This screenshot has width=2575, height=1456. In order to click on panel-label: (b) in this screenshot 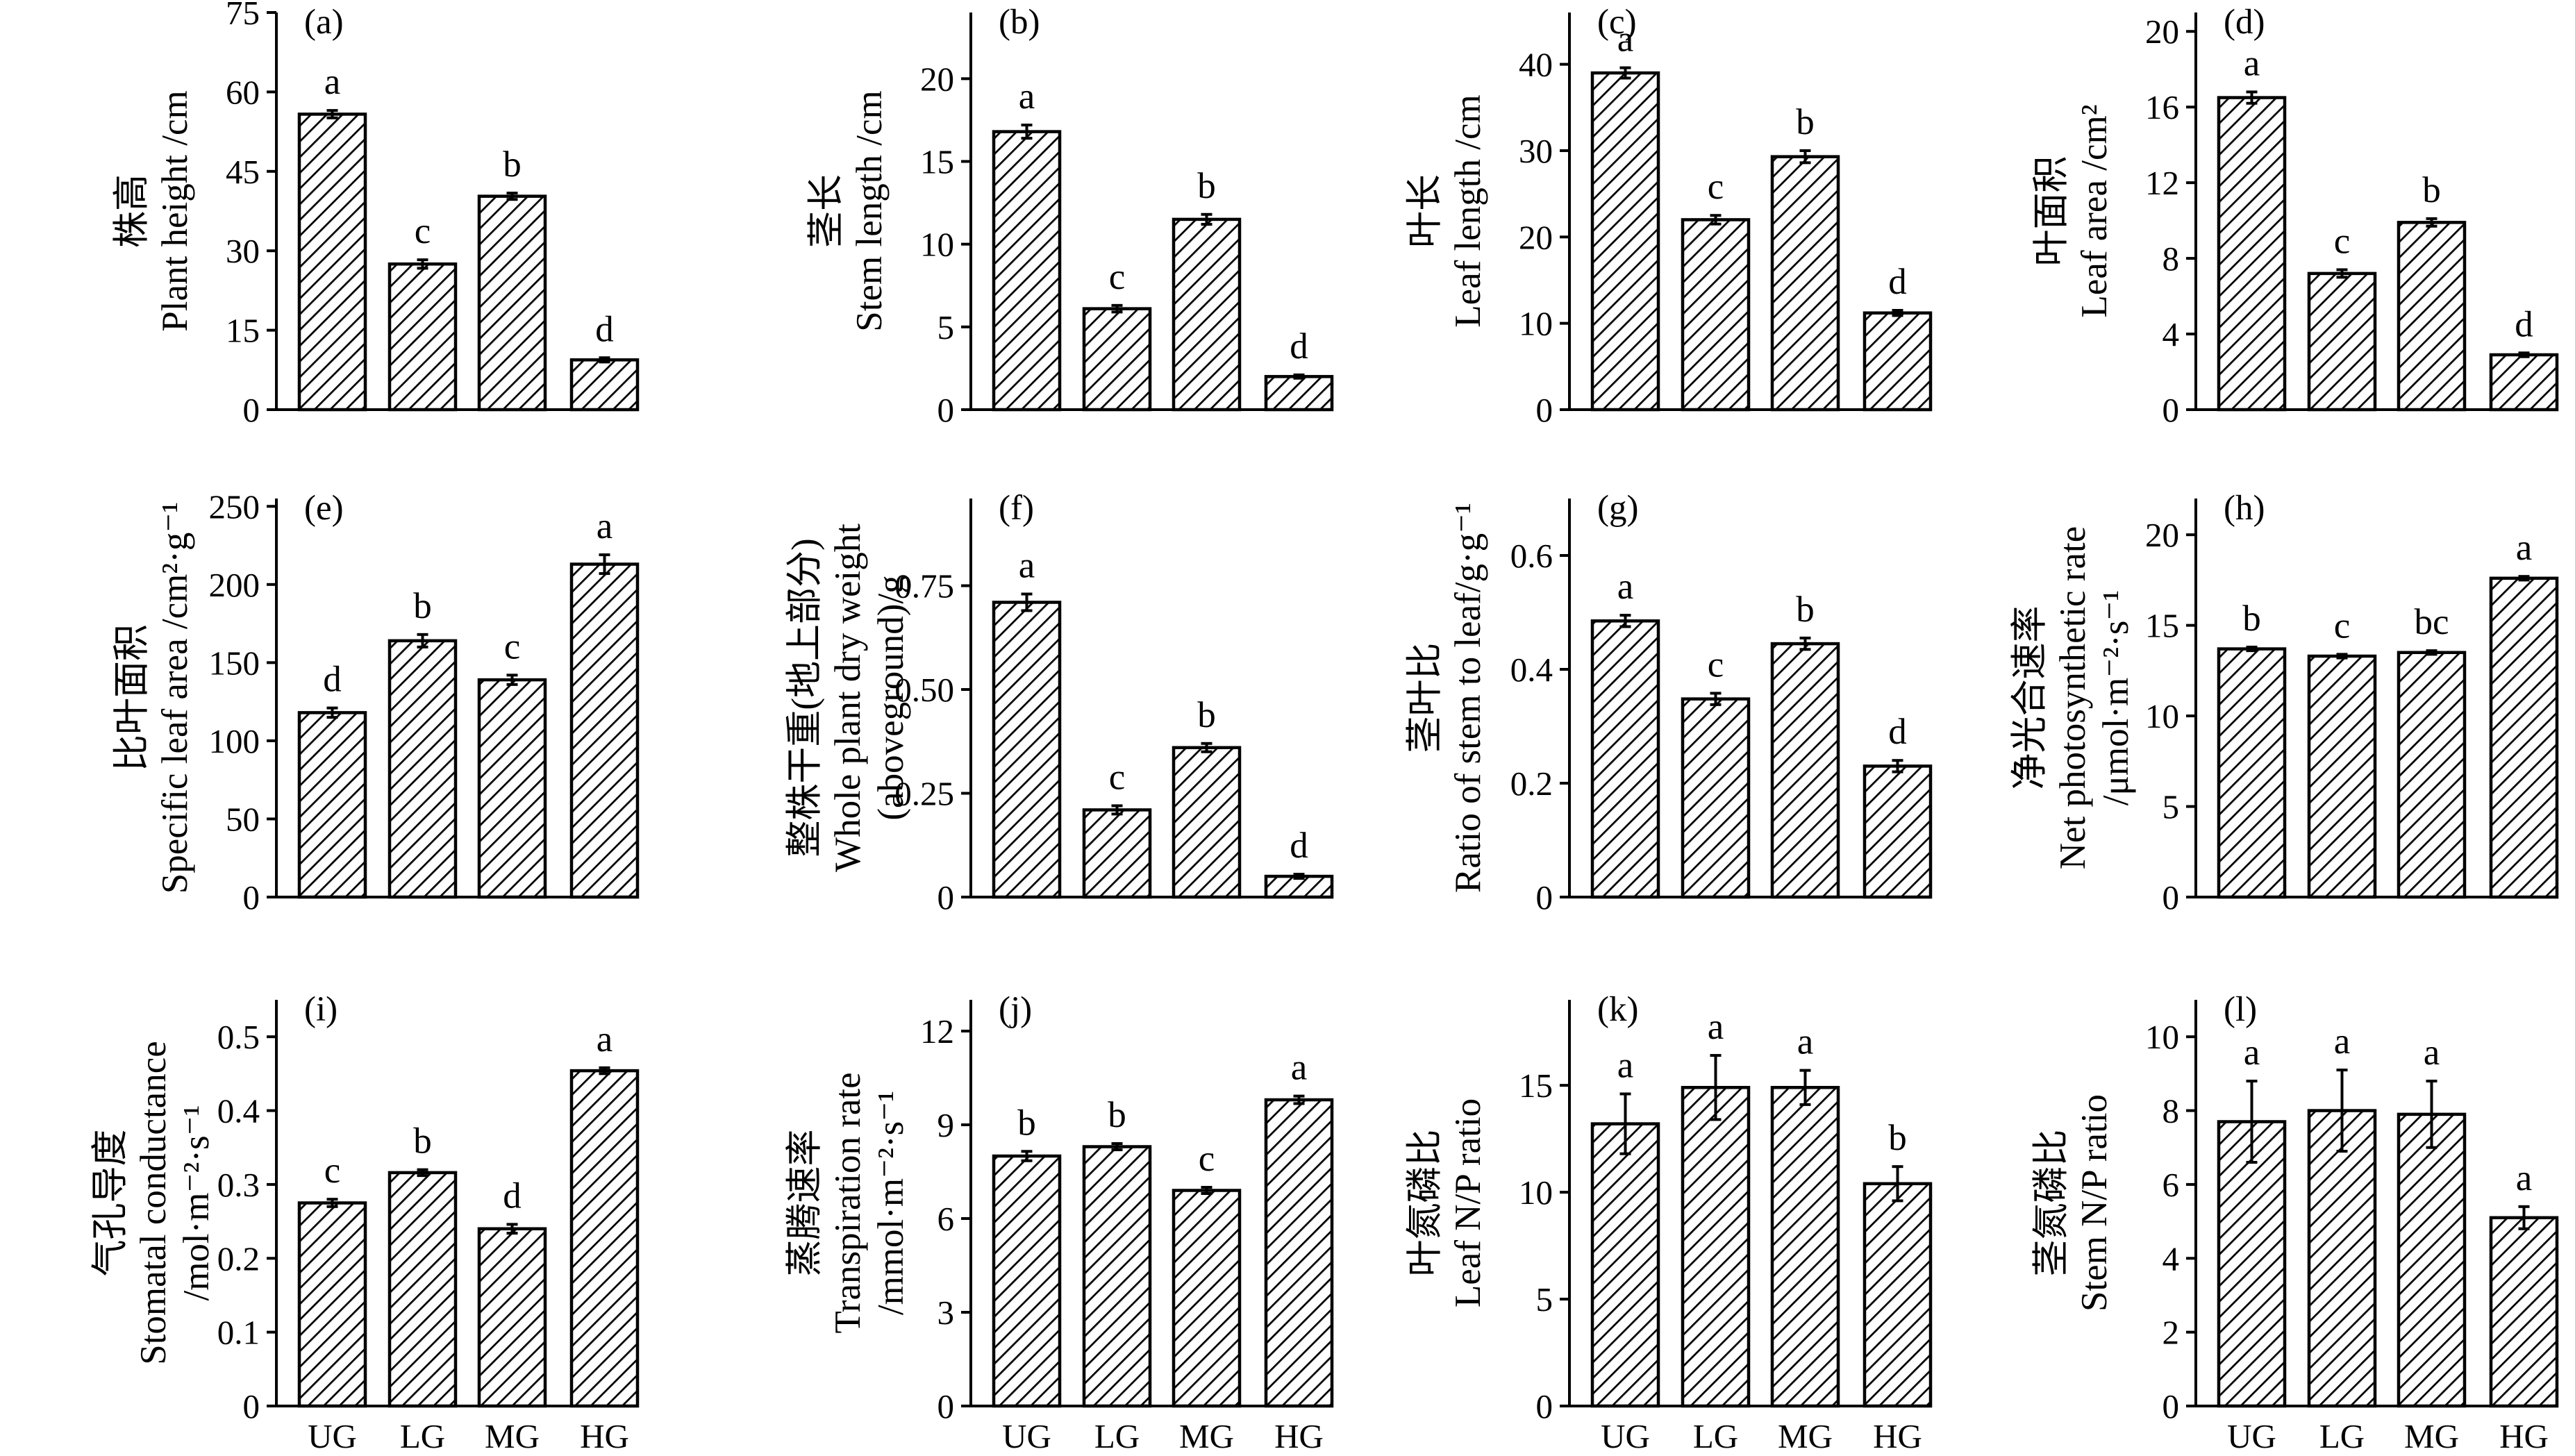, I will do `click(1019, 22)`.